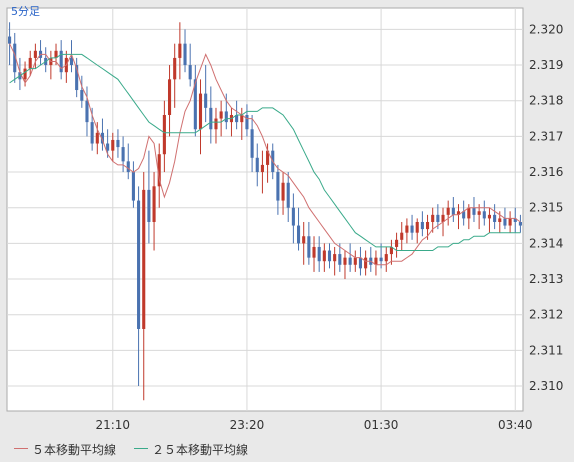 This screenshot has width=574, height=462. What do you see at coordinates (381, 425) in the screenshot?
I see `x-tick-label: 01:30` at bounding box center [381, 425].